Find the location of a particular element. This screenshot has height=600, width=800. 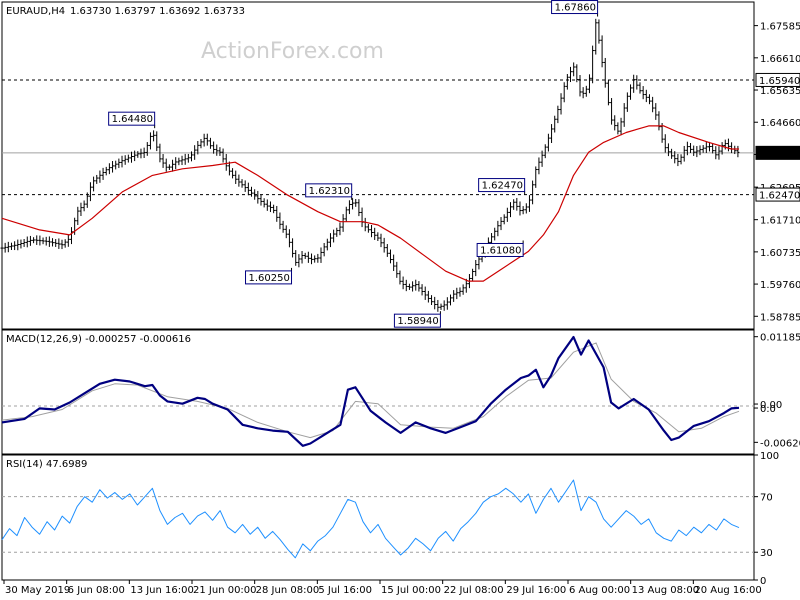

x-tick-label-3: 21 Jun 00:00 is located at coordinates (225, 590).